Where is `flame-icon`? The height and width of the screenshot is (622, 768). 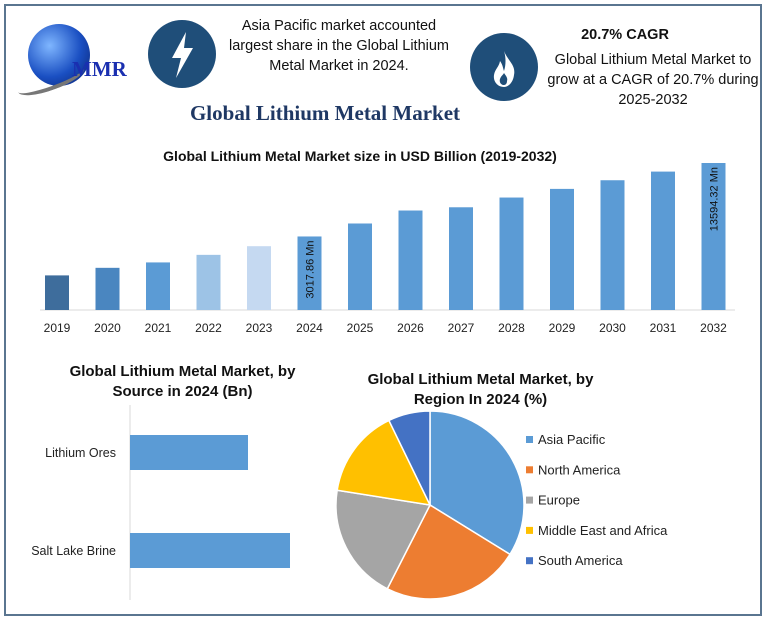
flame-icon is located at coordinates (504, 67).